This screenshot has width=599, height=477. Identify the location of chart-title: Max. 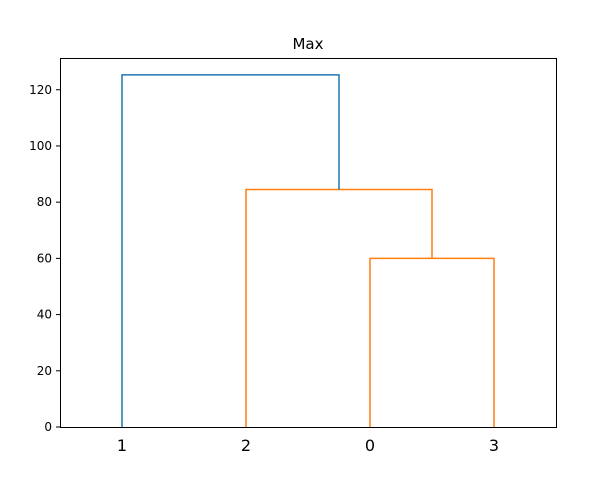
(307, 44).